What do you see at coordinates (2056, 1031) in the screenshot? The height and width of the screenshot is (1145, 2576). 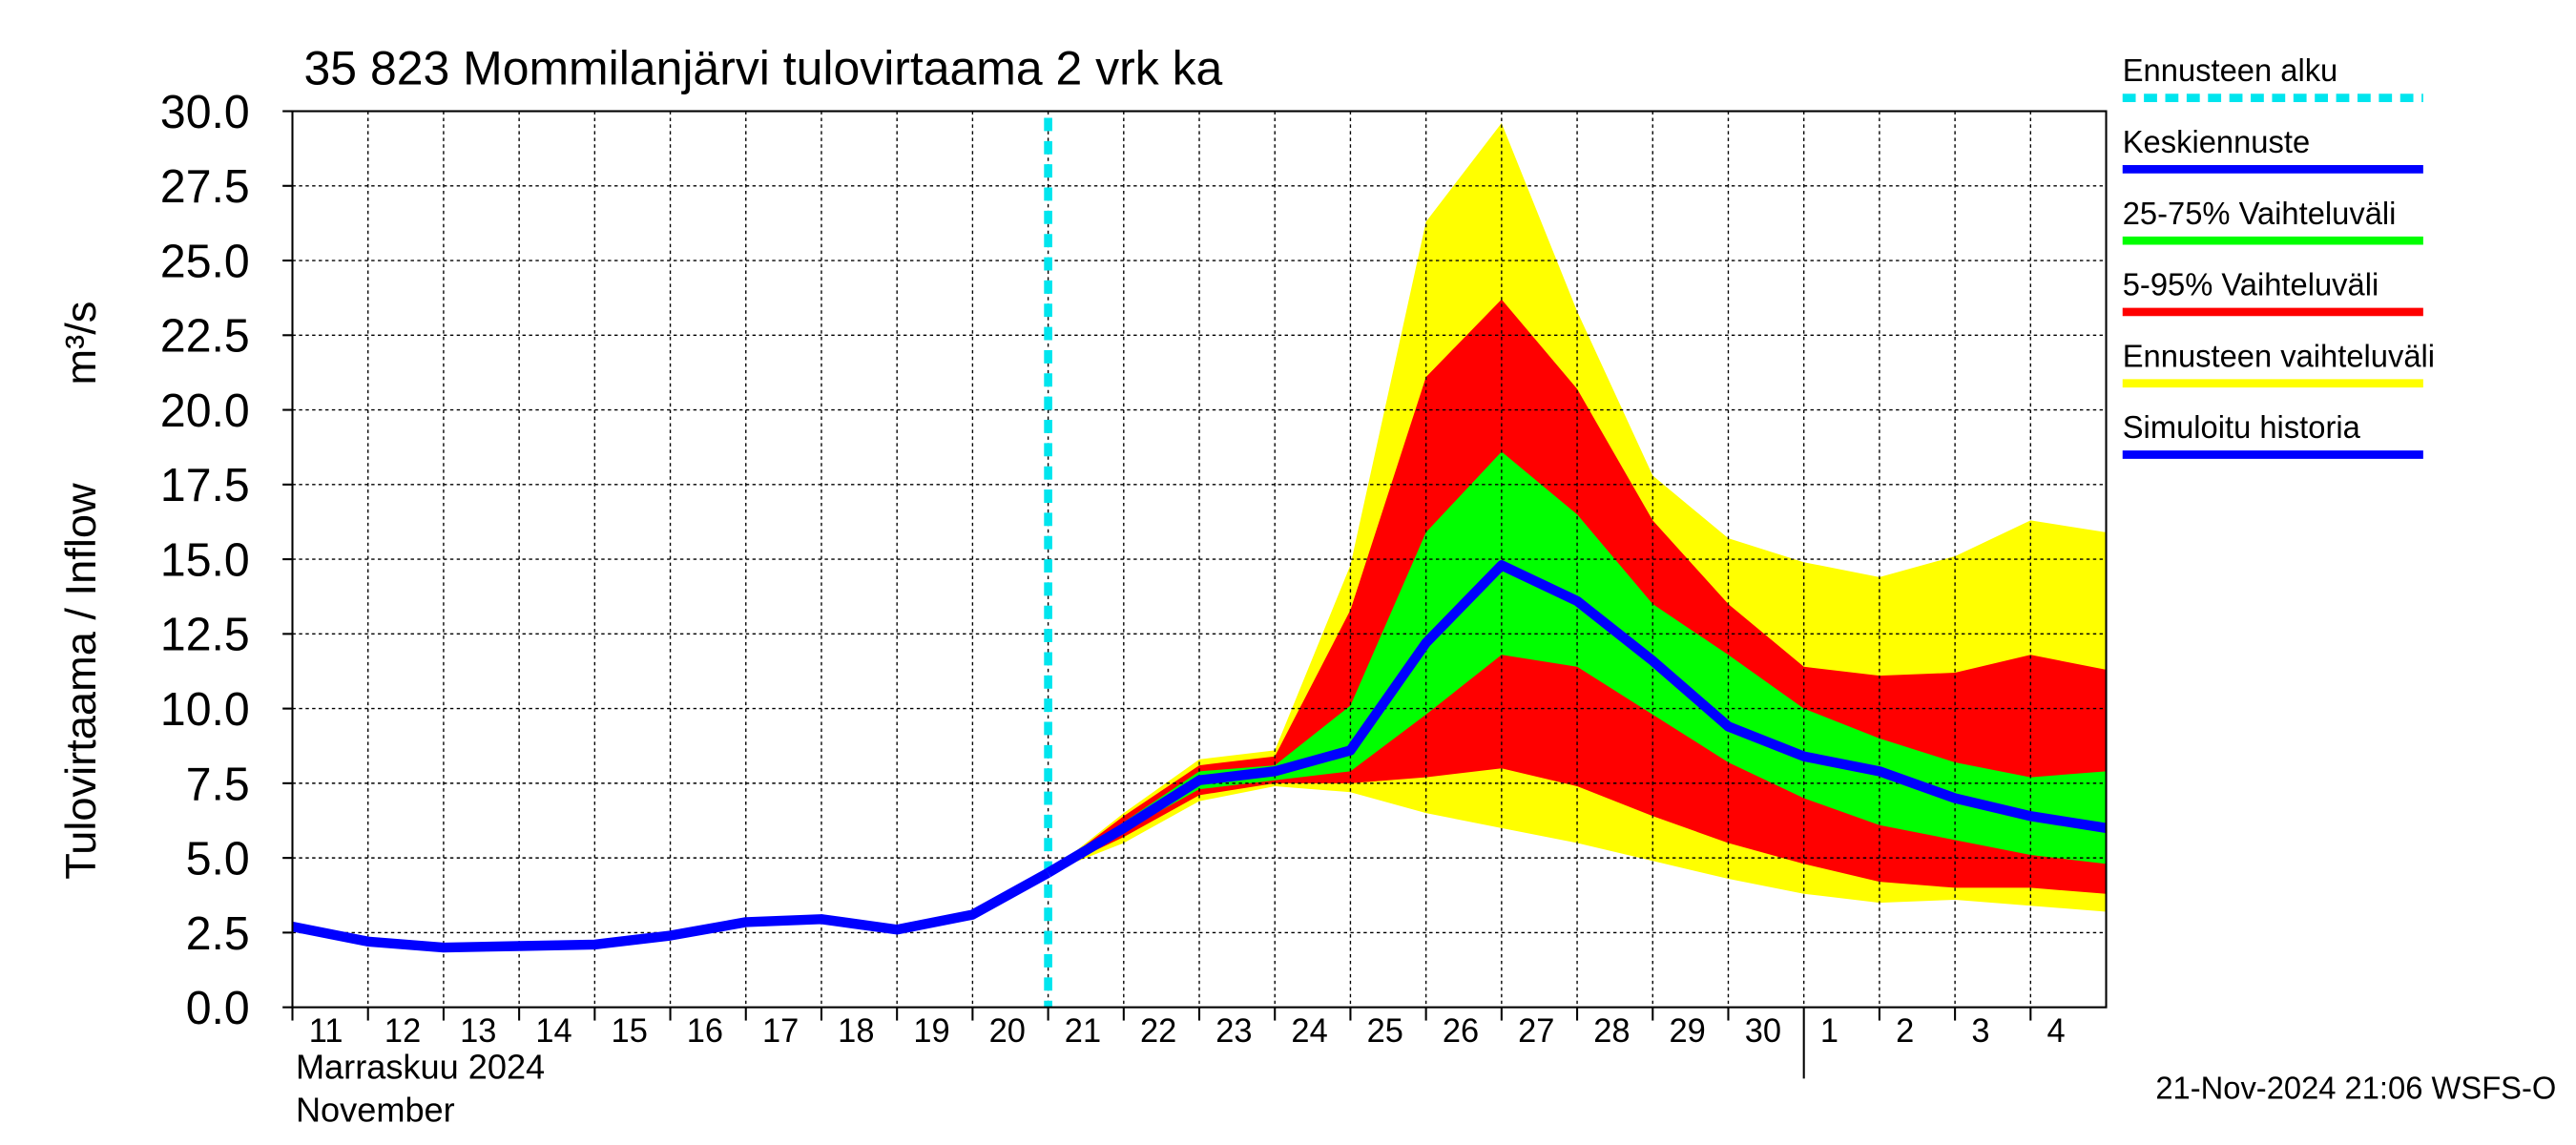 I see `x-tick-label: 4` at bounding box center [2056, 1031].